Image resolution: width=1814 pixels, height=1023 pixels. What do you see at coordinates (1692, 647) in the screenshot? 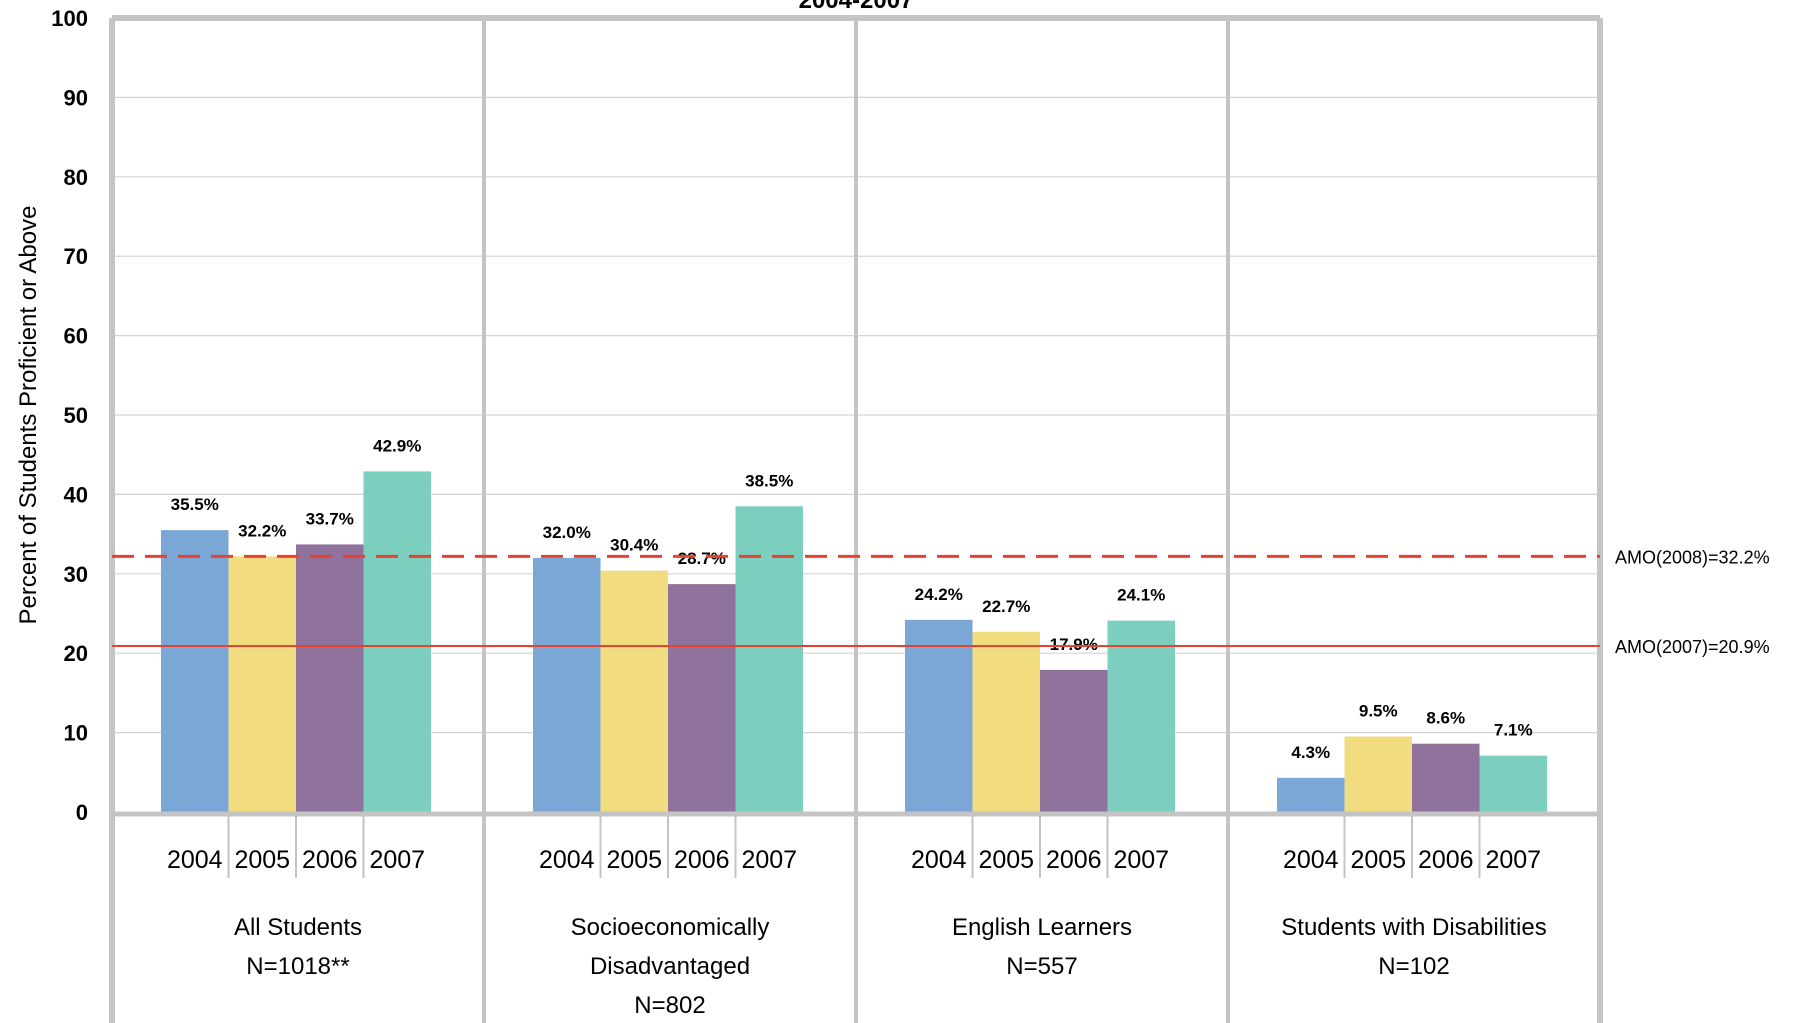
I see `reference-line-label: AMO(2007)=20.9%` at bounding box center [1692, 647].